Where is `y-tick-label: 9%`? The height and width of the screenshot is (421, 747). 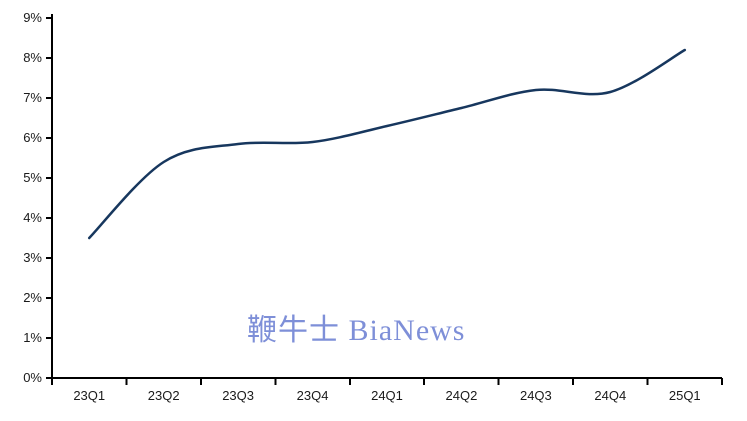 y-tick-label: 9% is located at coordinates (32, 17).